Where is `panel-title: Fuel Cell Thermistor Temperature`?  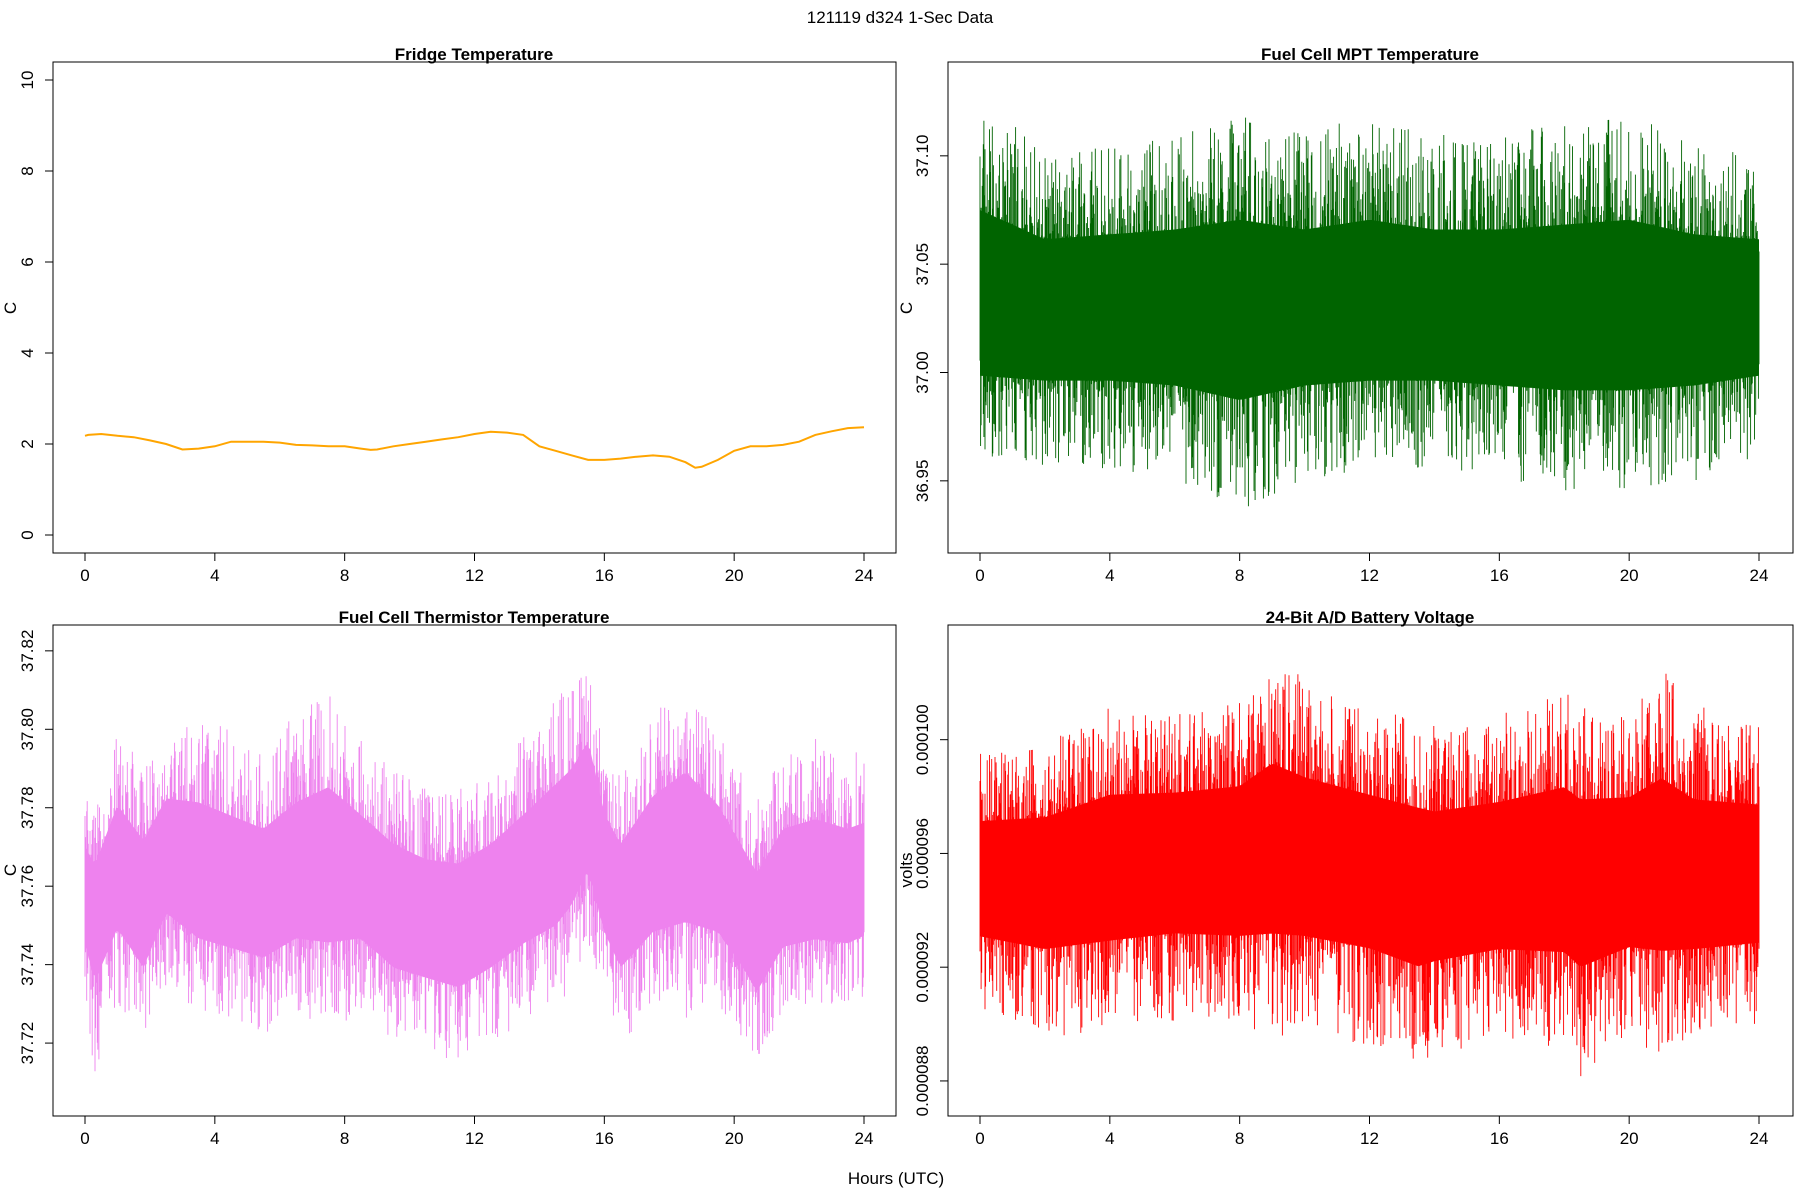 panel-title: Fuel Cell Thermistor Temperature is located at coordinates (474, 617).